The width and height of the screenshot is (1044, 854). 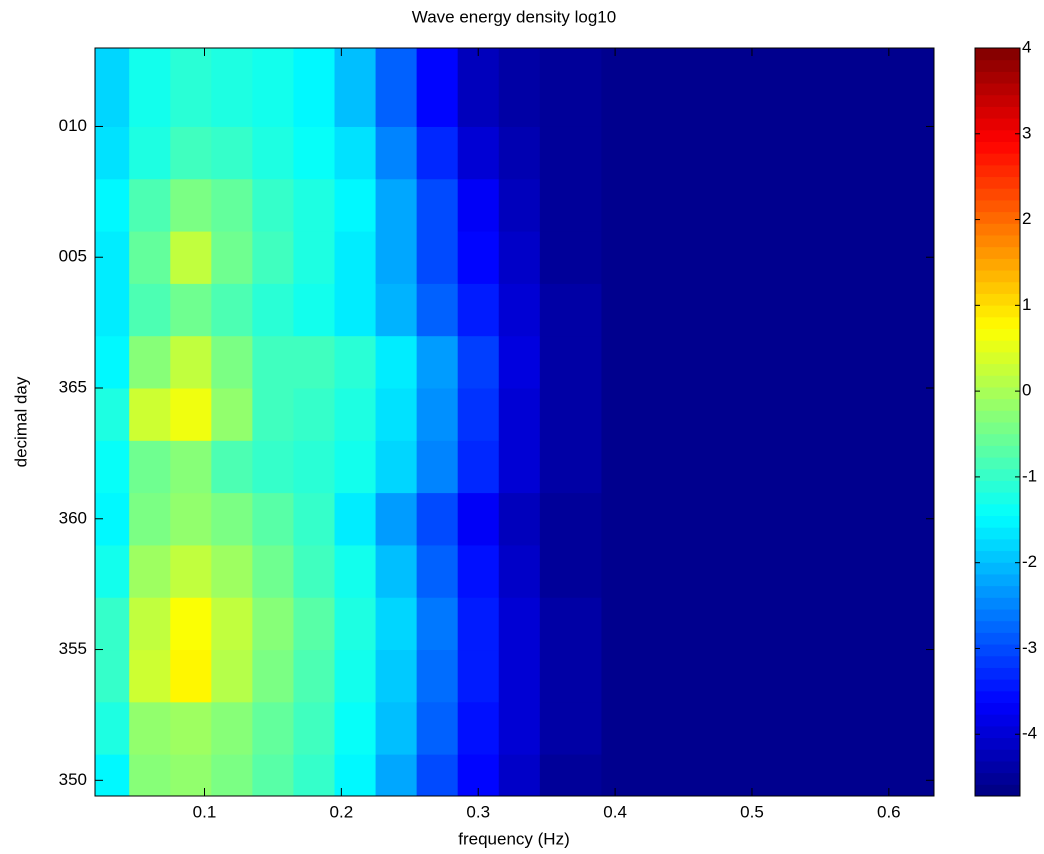 I want to click on y-tick-label: 350, so click(x=73, y=779).